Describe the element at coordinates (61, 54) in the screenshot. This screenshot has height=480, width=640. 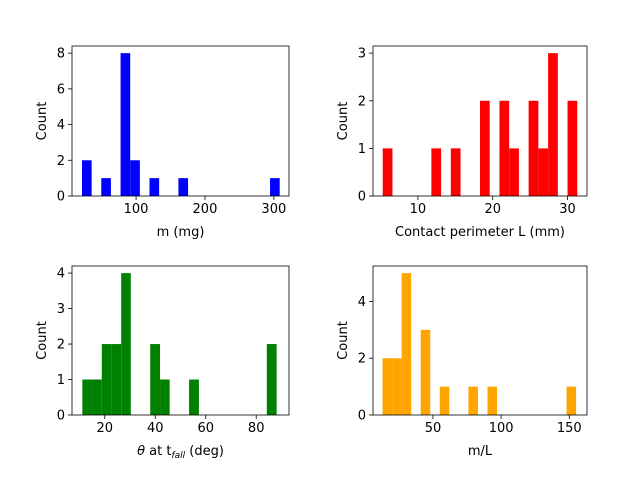
I see `y-tick-label: 8` at that location.